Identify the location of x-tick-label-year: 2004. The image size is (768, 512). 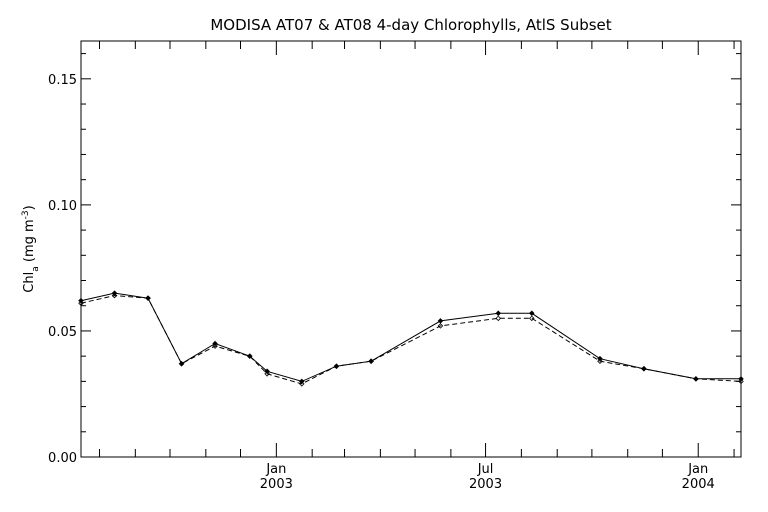
(698, 484).